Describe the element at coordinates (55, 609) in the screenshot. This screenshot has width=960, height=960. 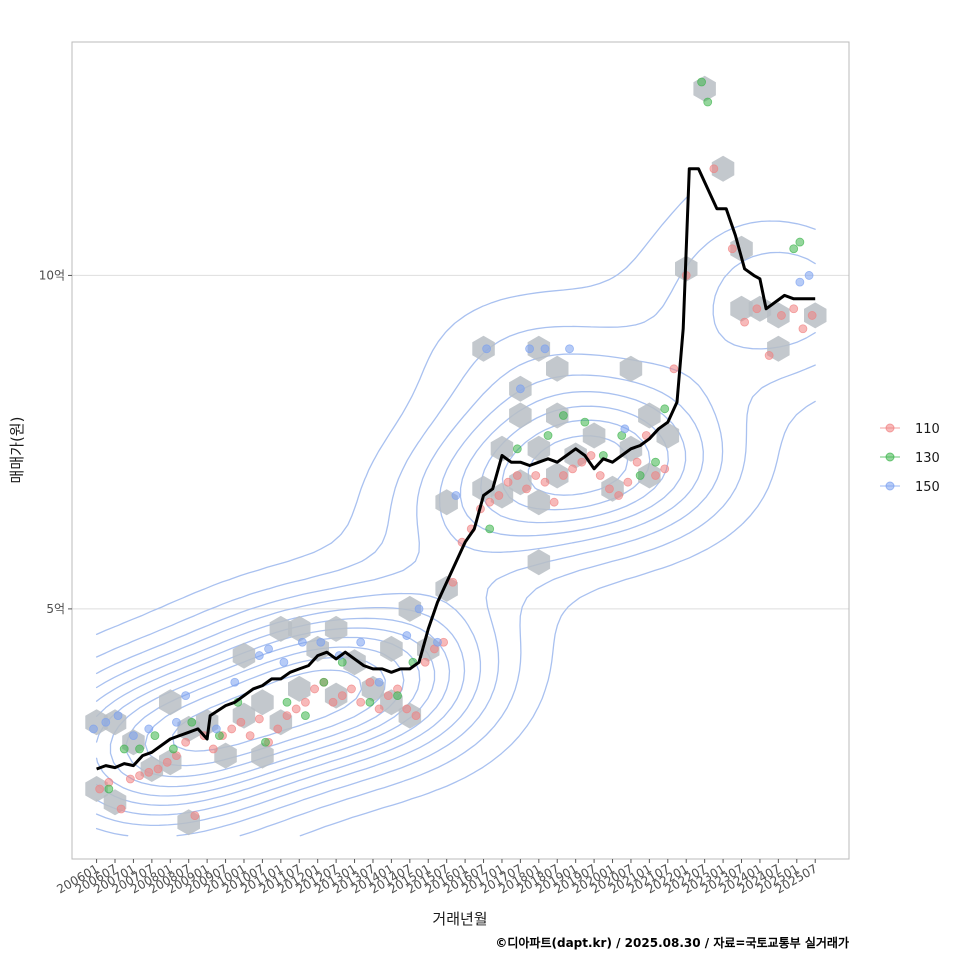
I see `y-tick-label: 5억` at that location.